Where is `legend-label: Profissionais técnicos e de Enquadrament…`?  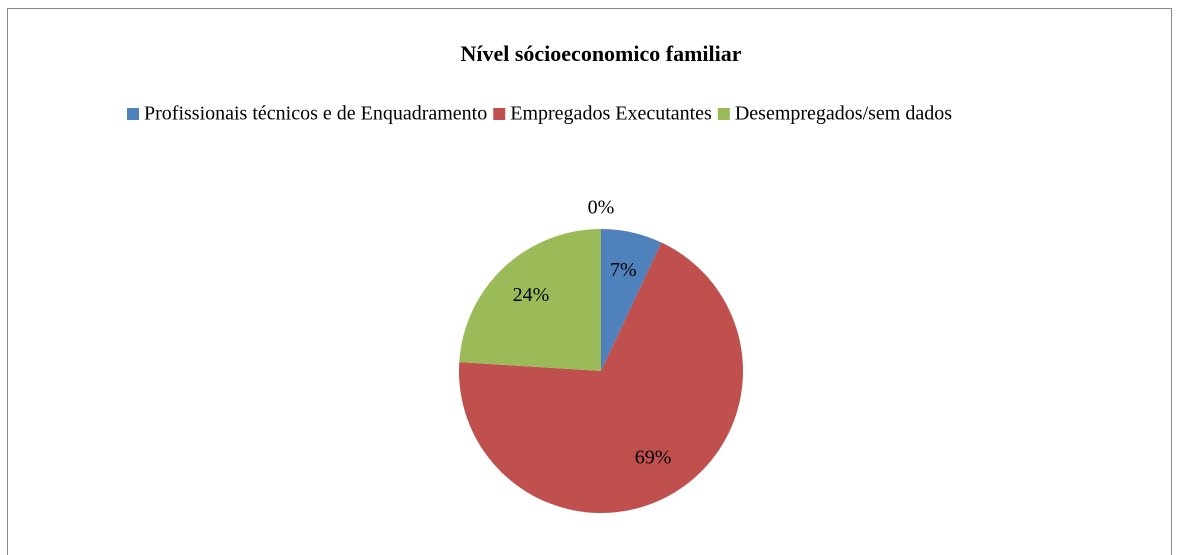
legend-label: Profissionais técnicos e de Enquadrament… is located at coordinates (315, 114).